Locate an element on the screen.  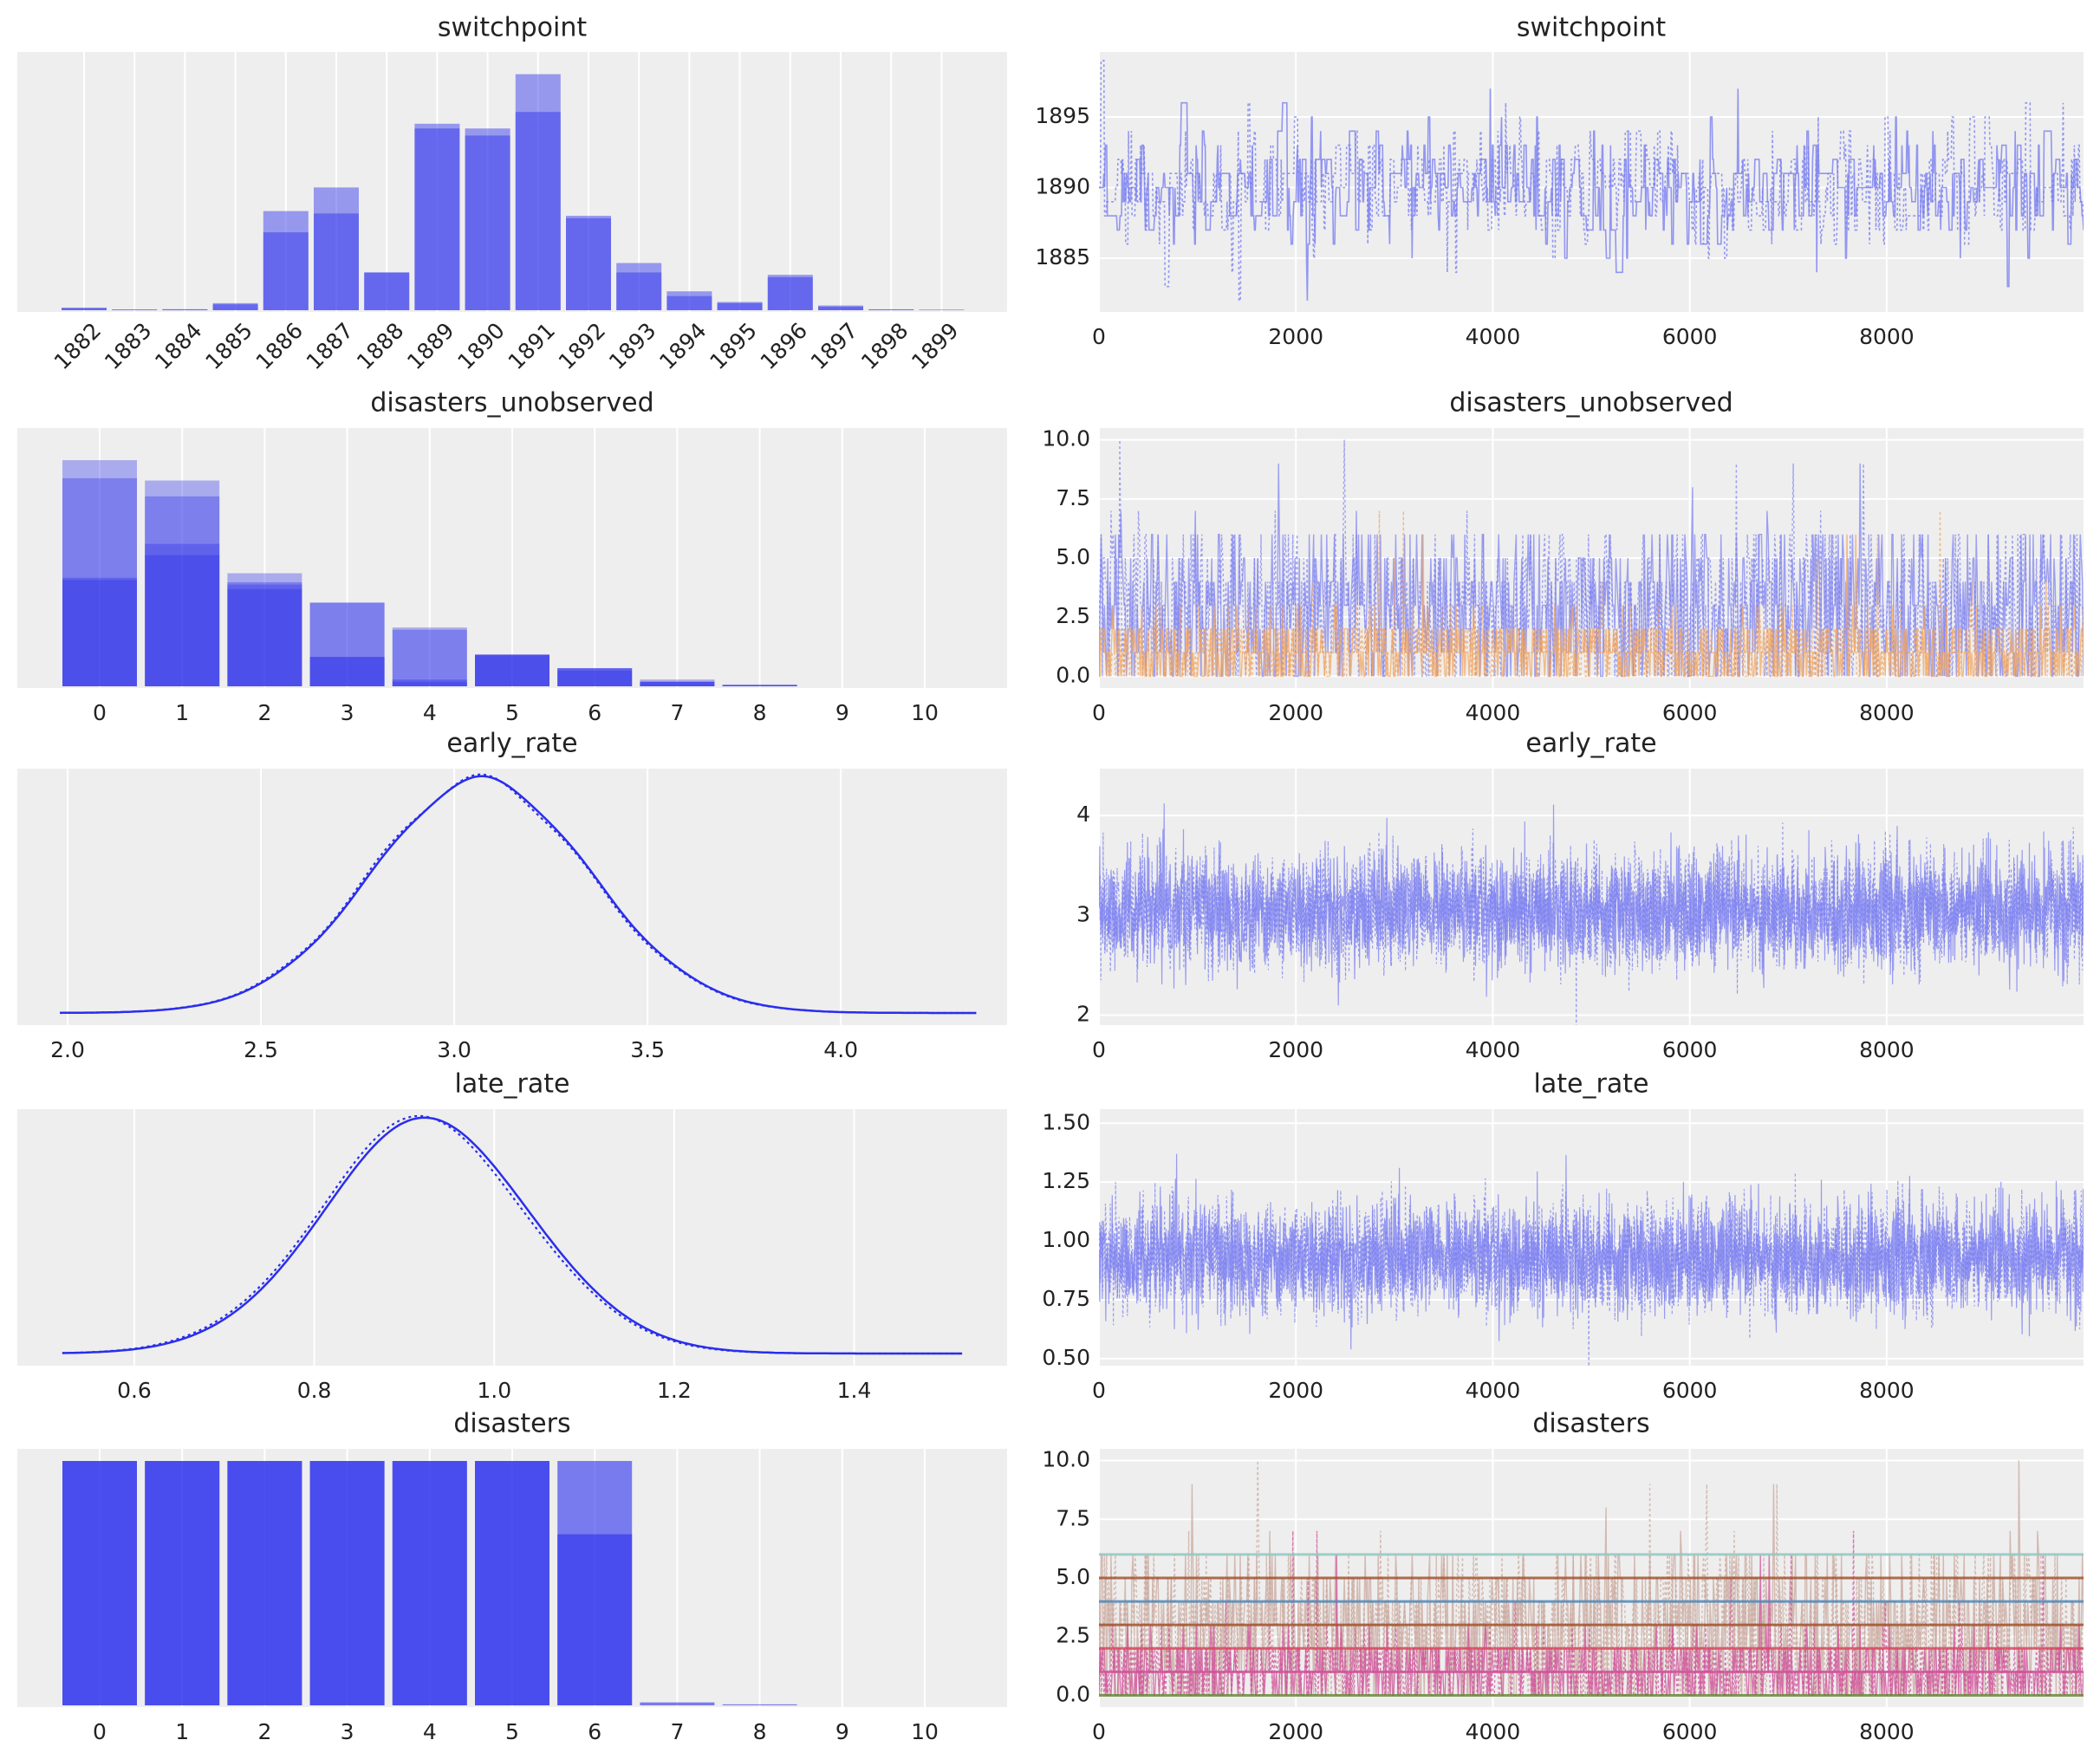
panel-0-background is located at coordinates (512, 182).